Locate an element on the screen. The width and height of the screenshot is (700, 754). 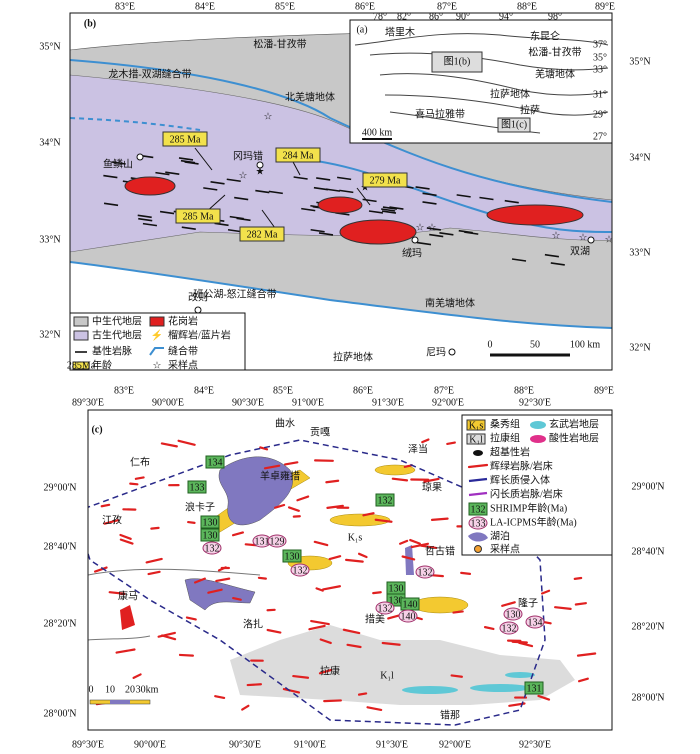
age-box is located at coordinates (198, 216).